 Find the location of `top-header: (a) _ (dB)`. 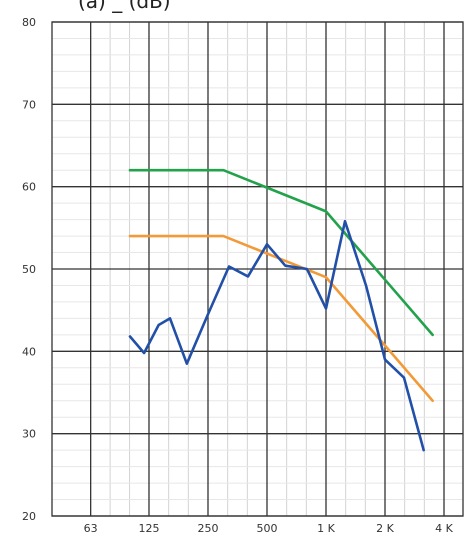

top-header: (a) _ (dB) is located at coordinates (124, 6).